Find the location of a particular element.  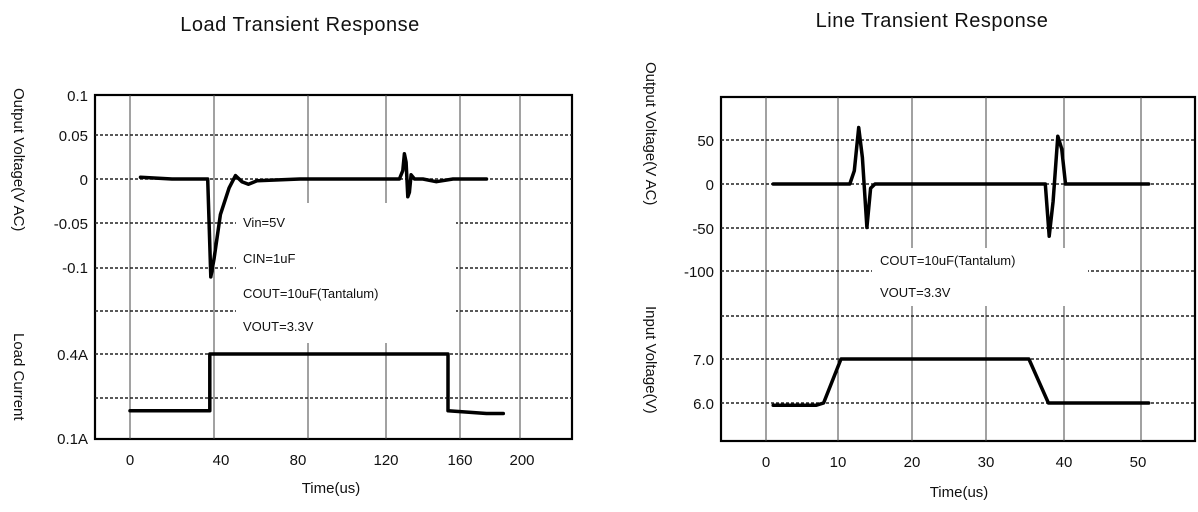

x-tick-label: 30 is located at coordinates (986, 462).